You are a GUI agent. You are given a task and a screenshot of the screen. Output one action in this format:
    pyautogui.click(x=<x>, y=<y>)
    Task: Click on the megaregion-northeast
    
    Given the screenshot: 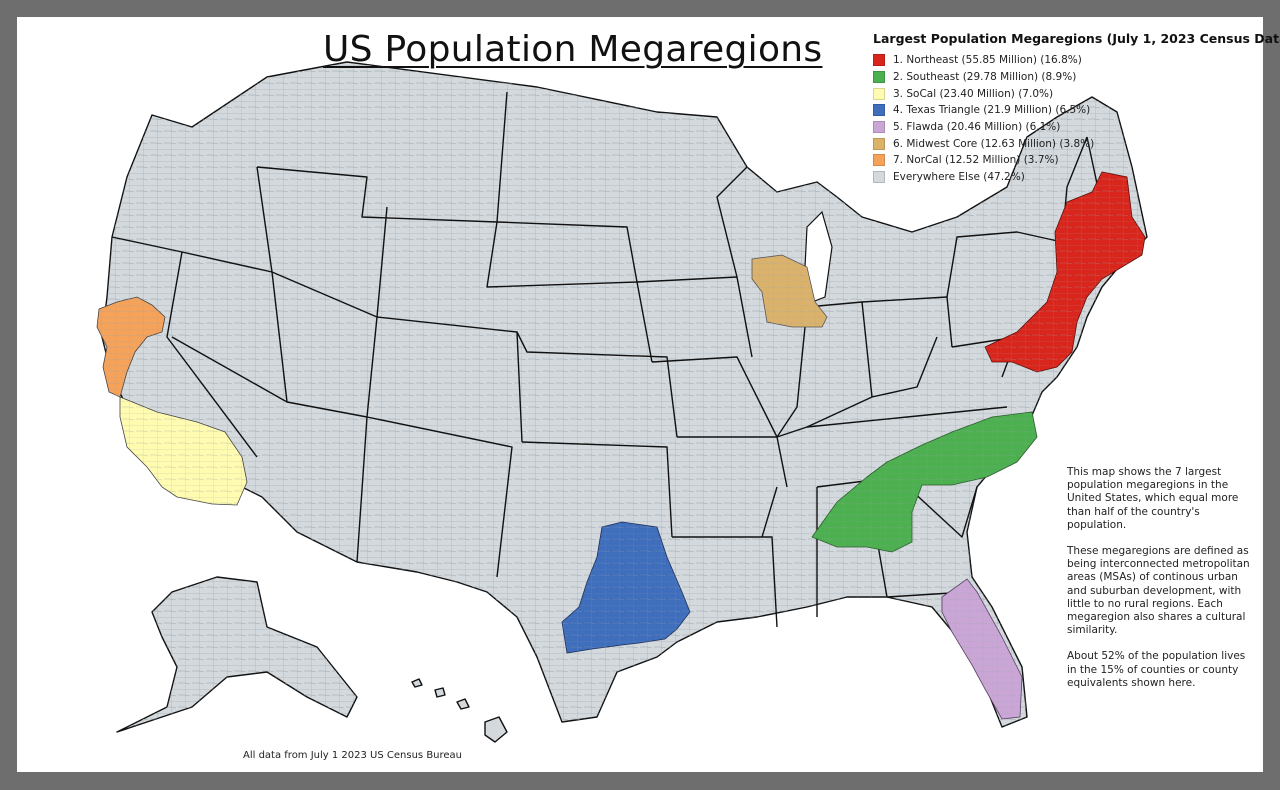 What is the action you would take?
    pyautogui.click(x=1065, y=272)
    